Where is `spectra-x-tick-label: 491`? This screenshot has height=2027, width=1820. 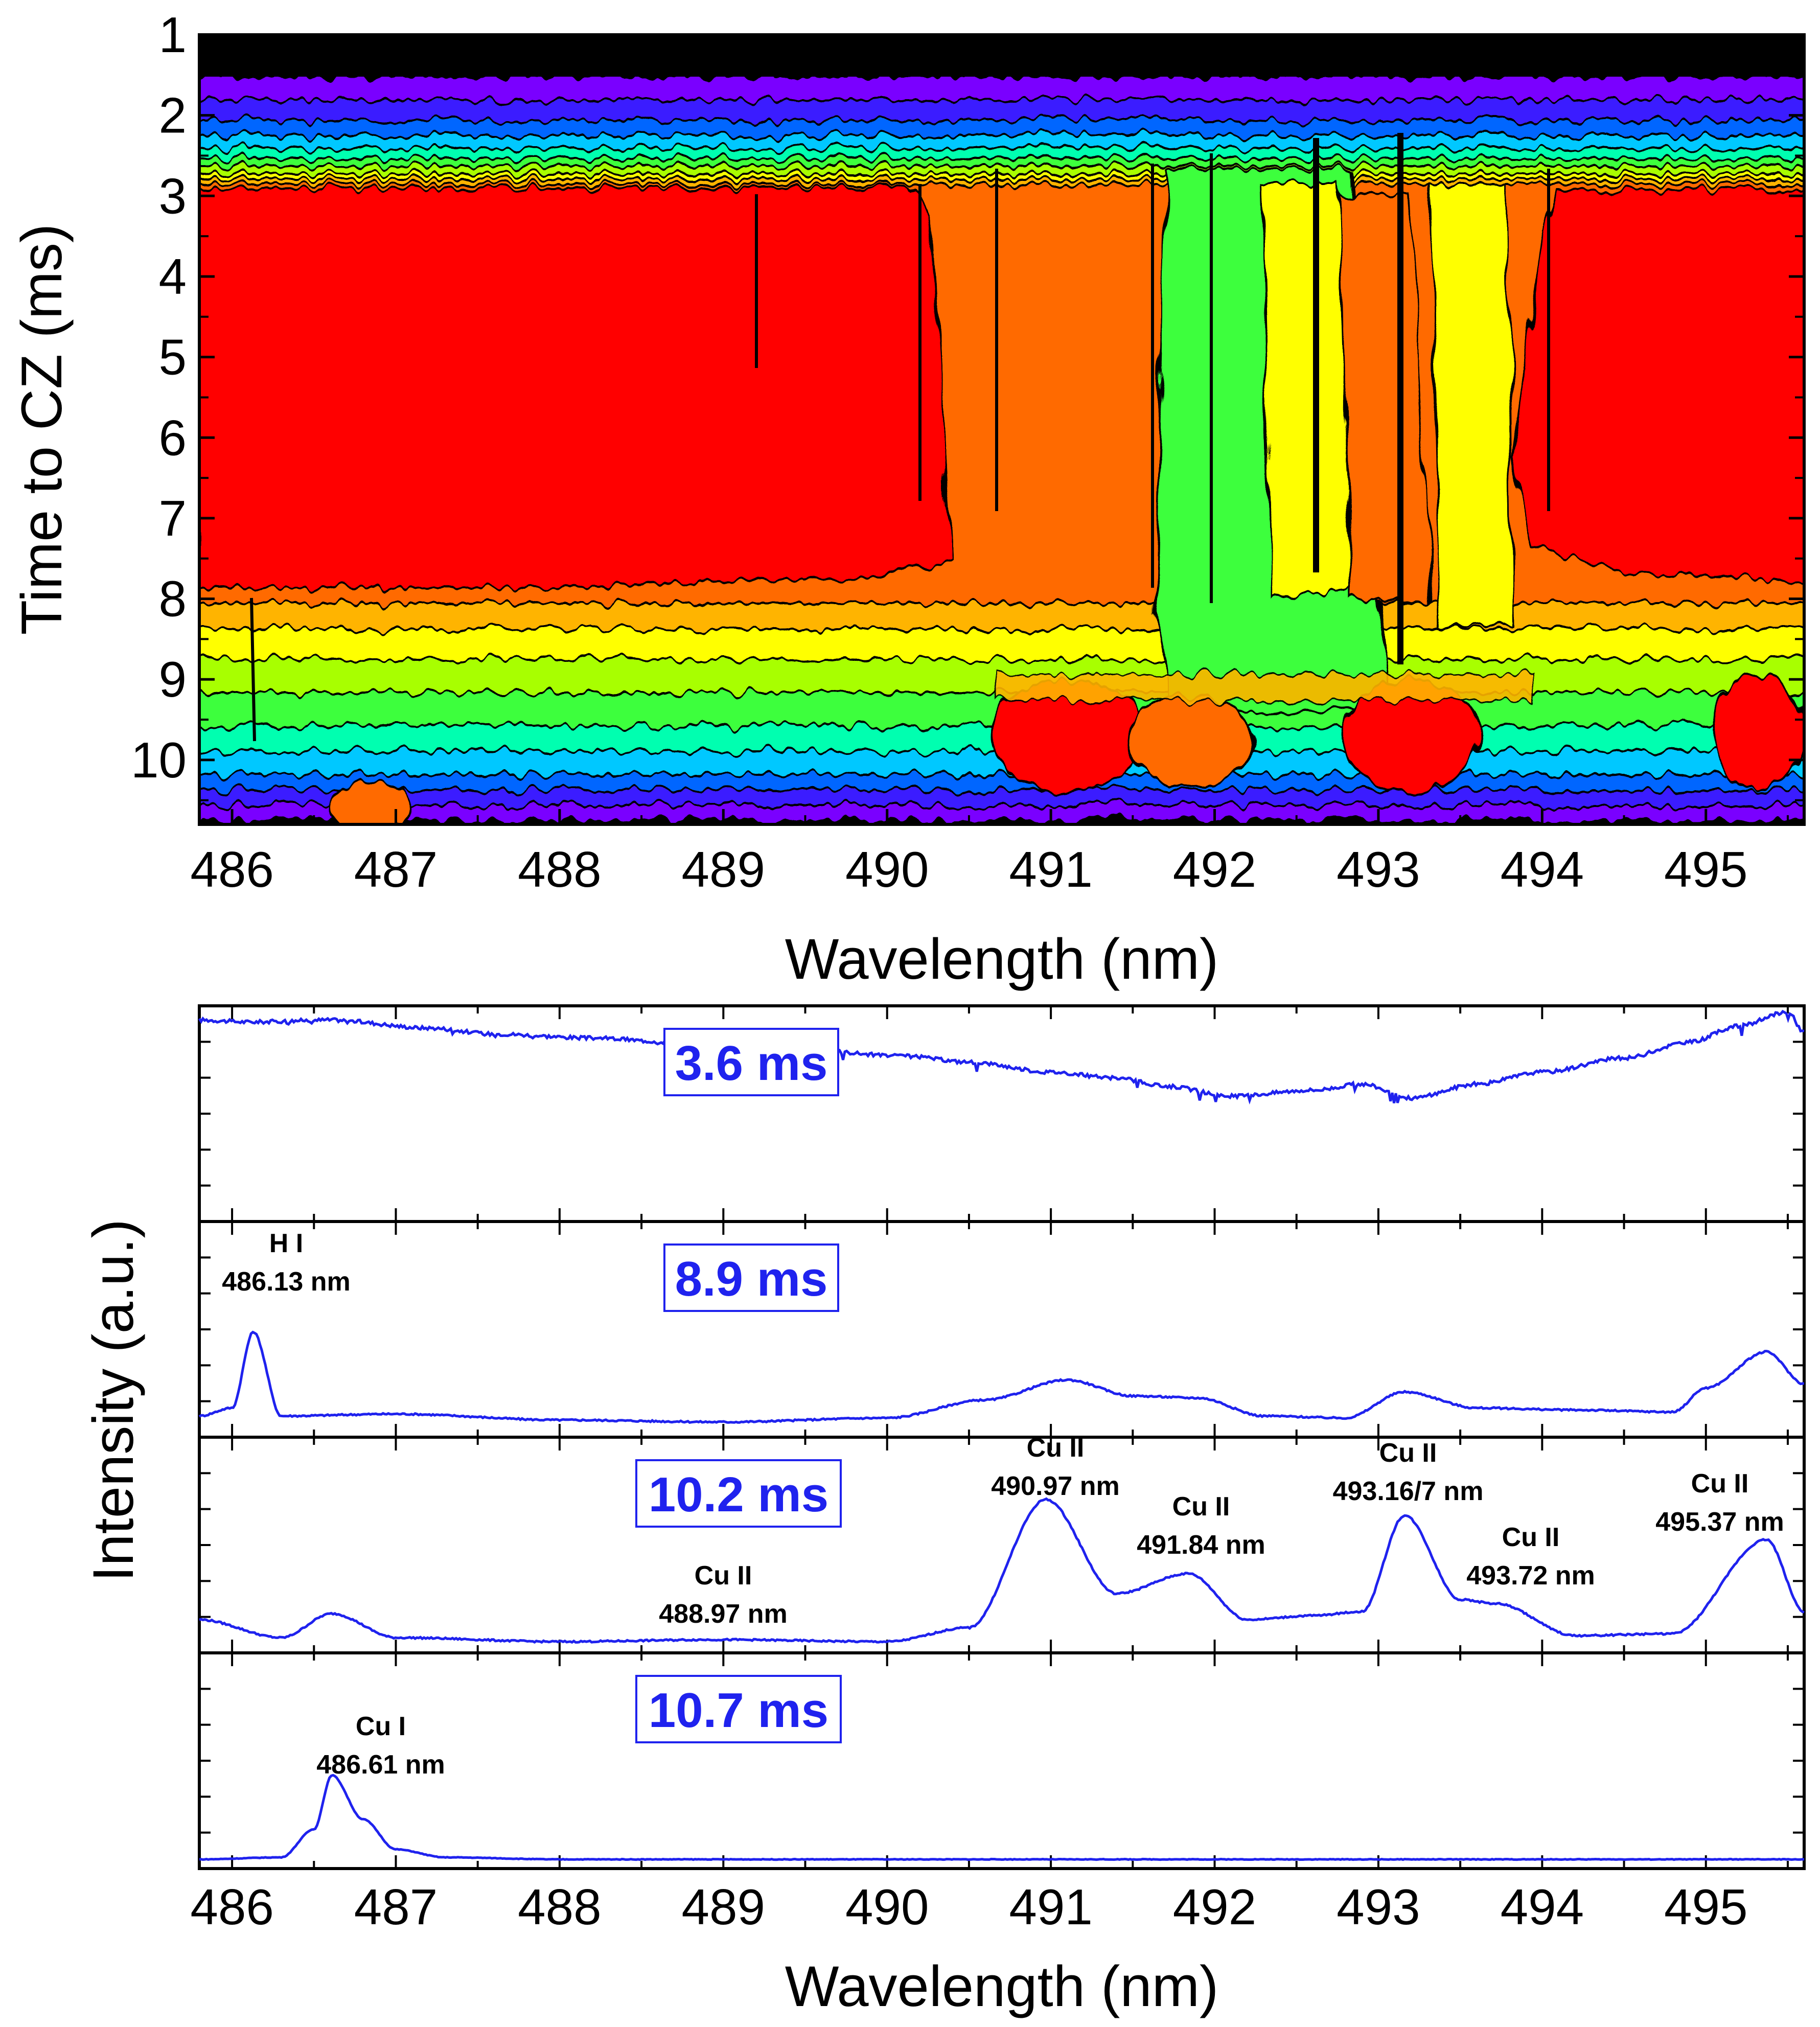 spectra-x-tick-label: 491 is located at coordinates (1051, 1907).